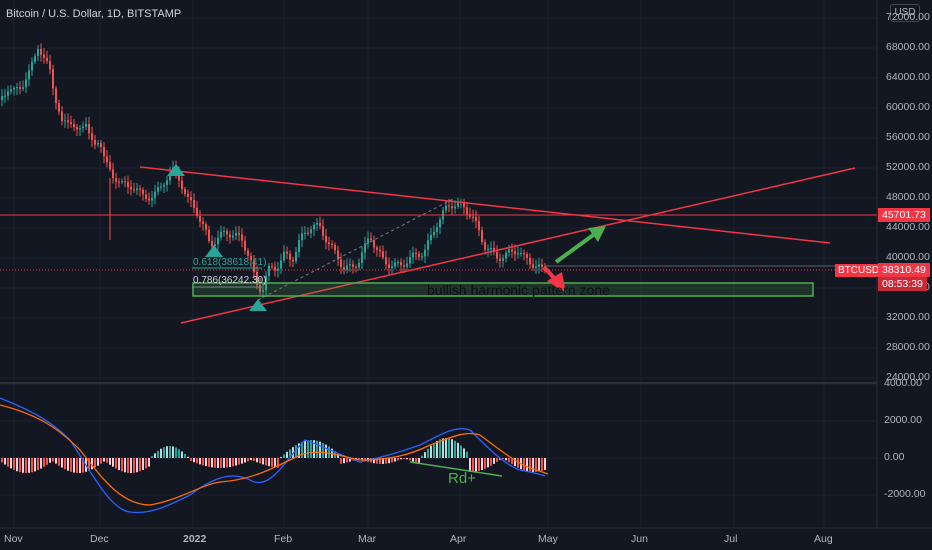 This screenshot has height=550, width=932. Describe the element at coordinates (905, 13) in the screenshot. I see `currency-button: USD` at that location.